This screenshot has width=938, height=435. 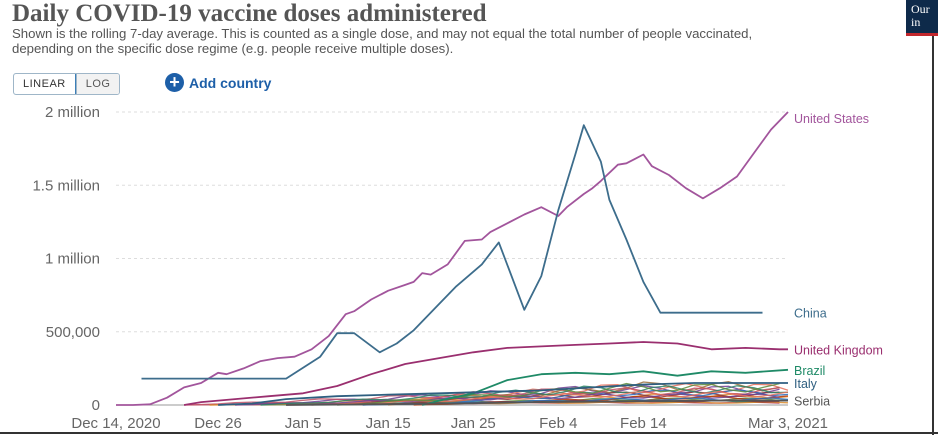 What do you see at coordinates (537, 402) in the screenshot?
I see `series-line-serbia` at bounding box center [537, 402].